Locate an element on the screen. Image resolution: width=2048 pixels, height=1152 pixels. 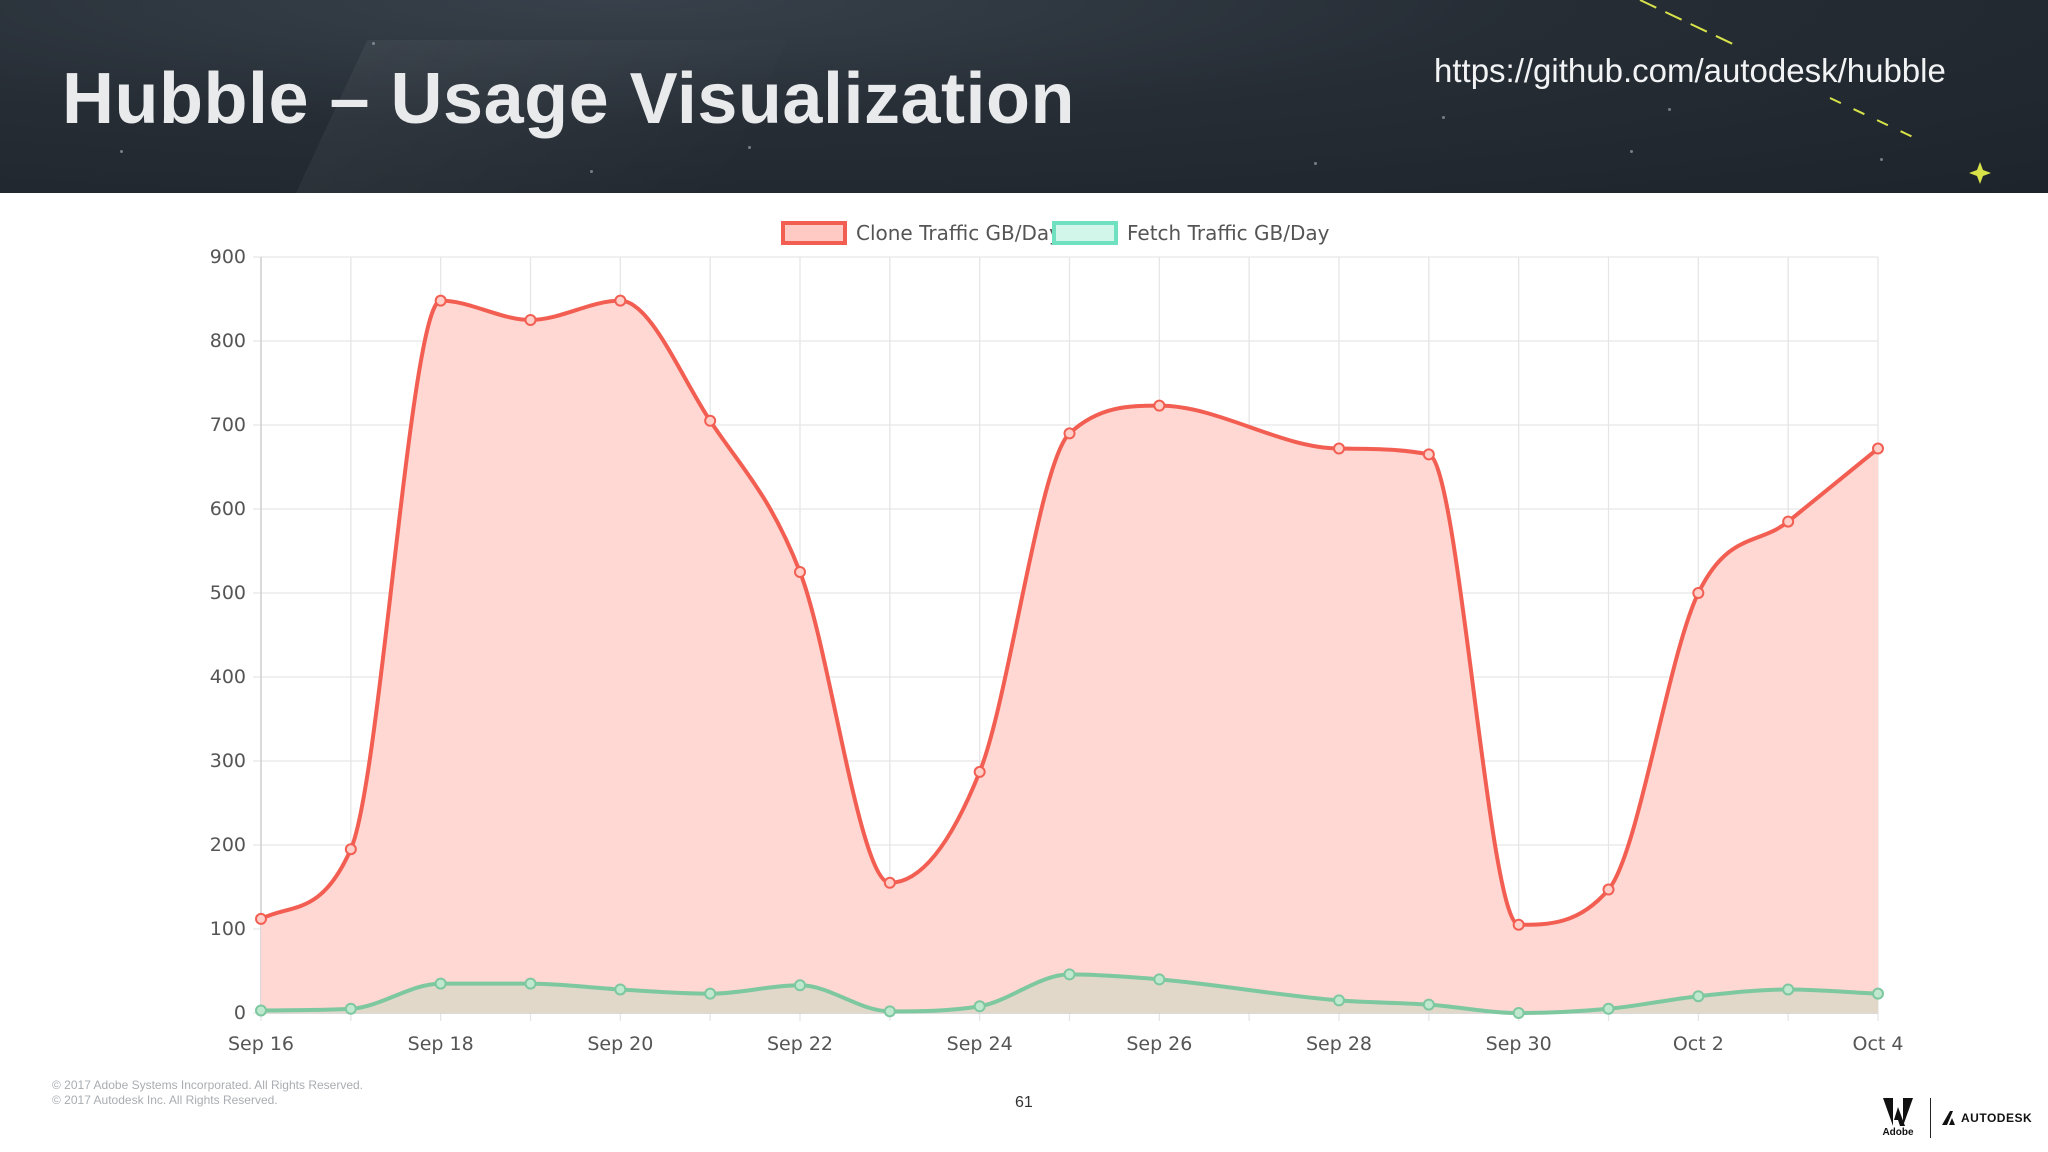
slide-title: Hubble – Usage Visualization is located at coordinates (568, 99).